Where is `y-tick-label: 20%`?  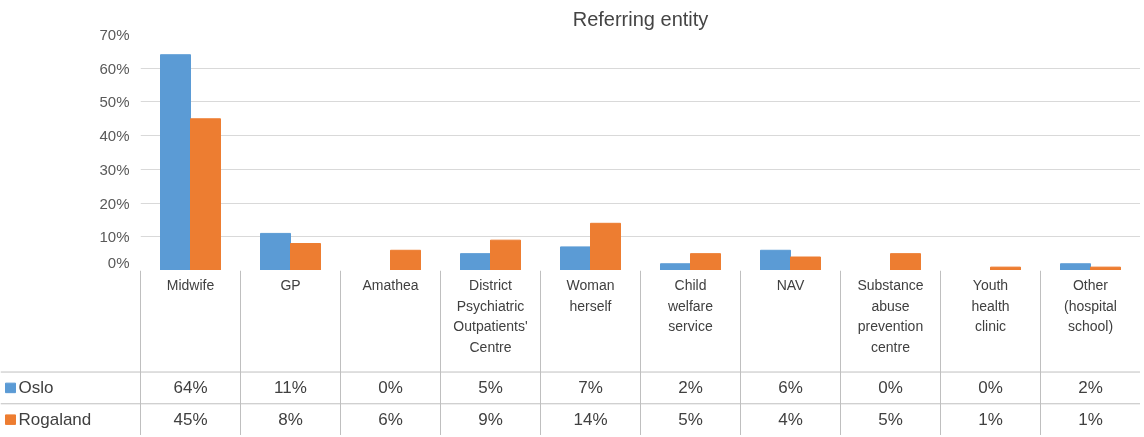
y-tick-label: 20% is located at coordinates (114, 203).